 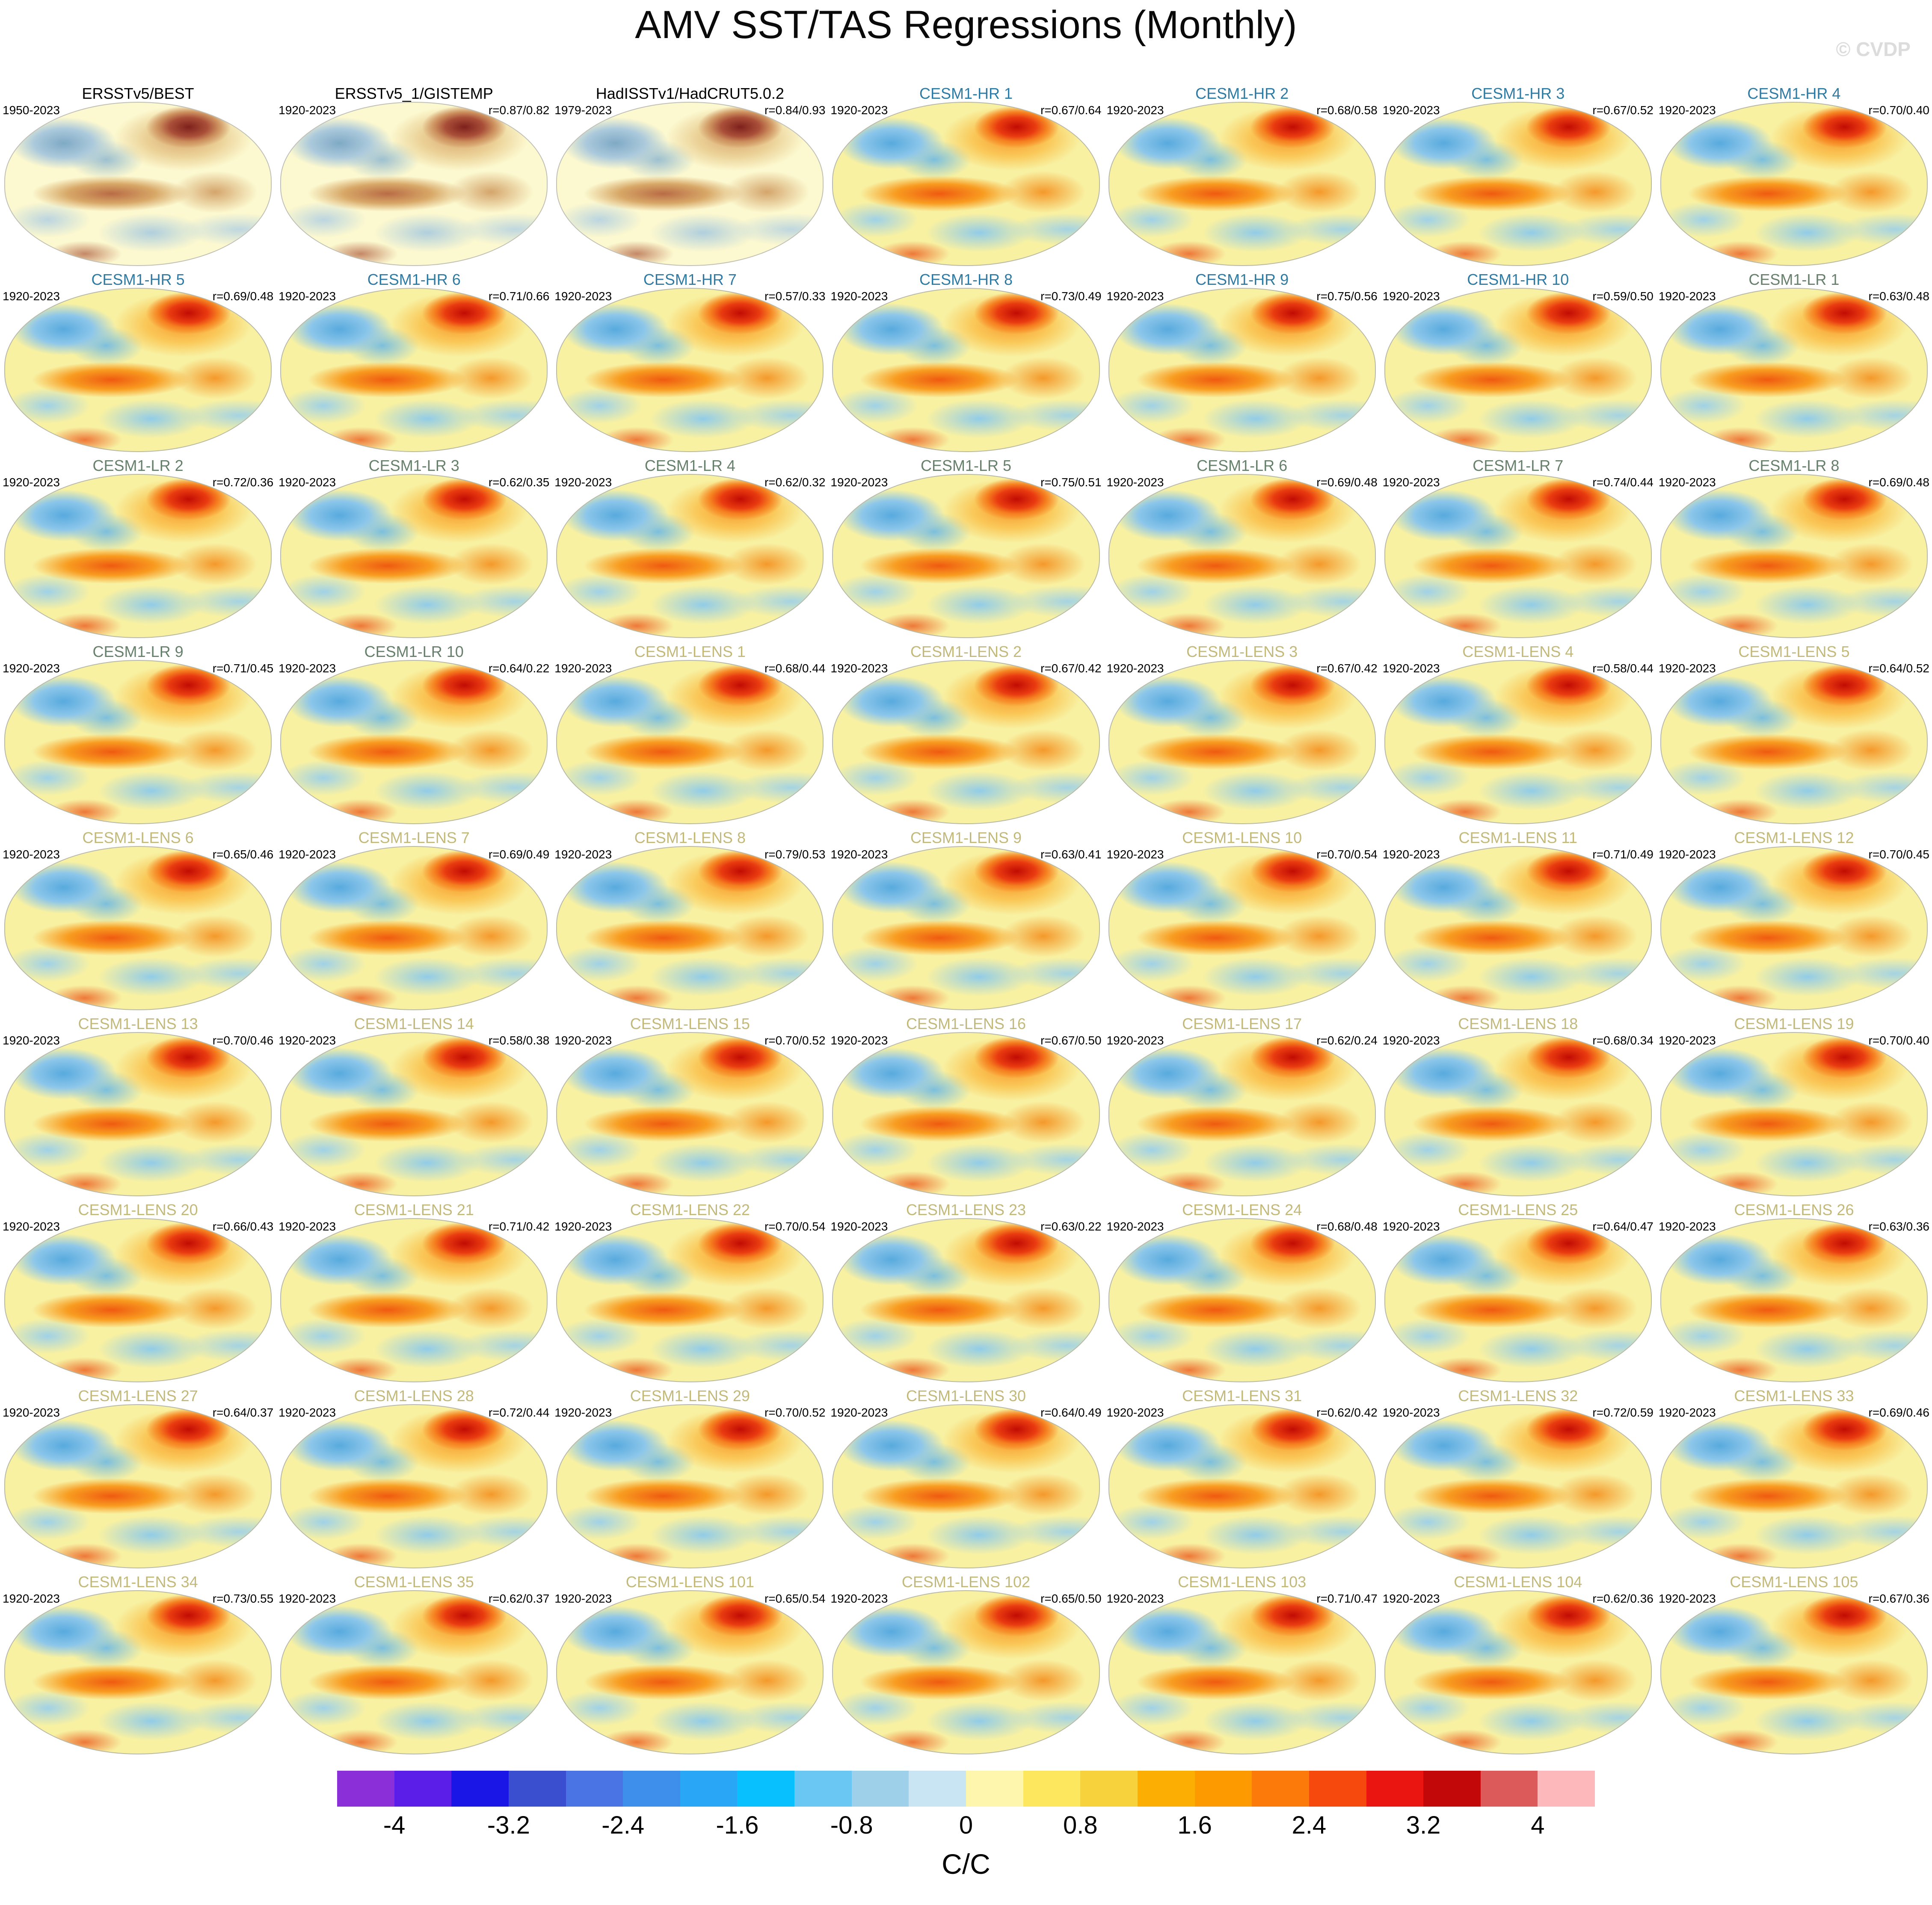 I want to click on panel-title: CESM1-LENS 14, so click(x=414, y=1023).